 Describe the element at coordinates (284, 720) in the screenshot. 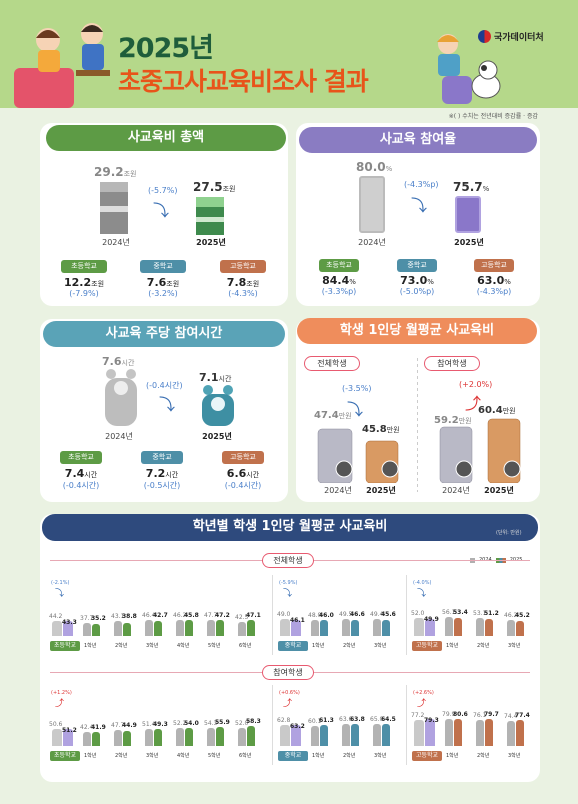

I see `bar-value-2024: 62.8` at that location.